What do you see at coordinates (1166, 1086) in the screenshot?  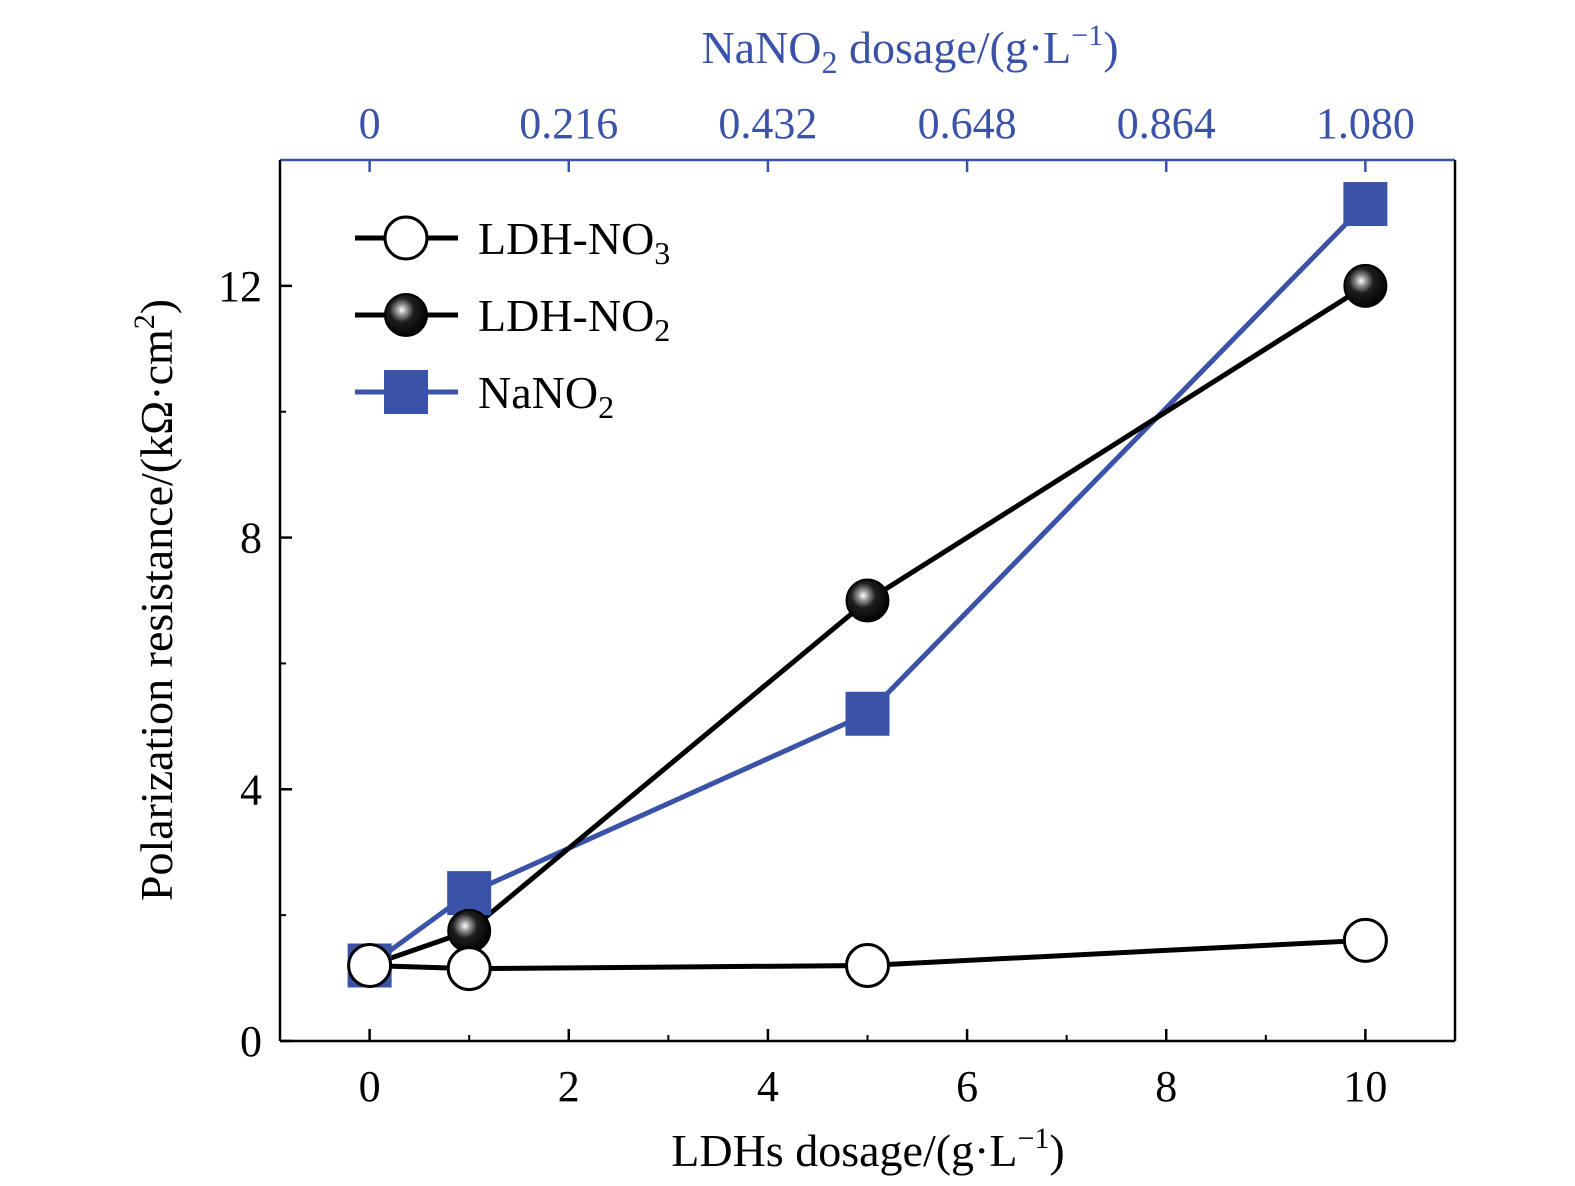 I see `x-bottom-tick-label: 8` at bounding box center [1166, 1086].